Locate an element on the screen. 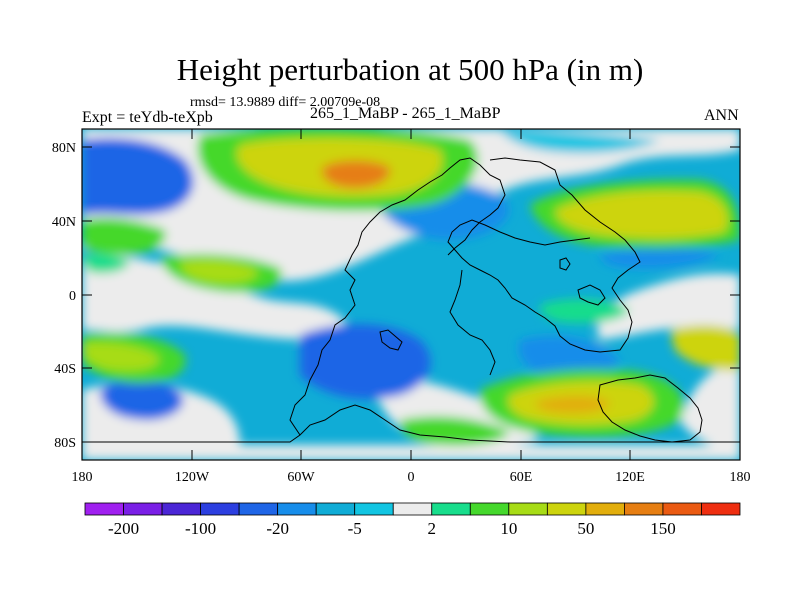 Image resolution: width=800 pixels, height=600 pixels. lon-tick-120e: 120E is located at coordinates (630, 477).